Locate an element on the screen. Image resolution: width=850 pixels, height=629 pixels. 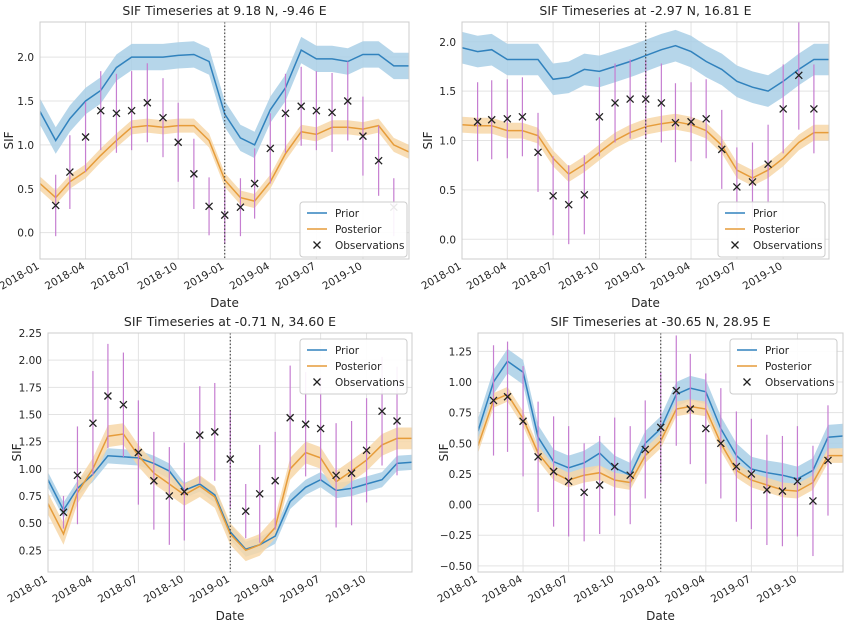
y-tick-label: 0.25 is located at coordinates (30, 551).